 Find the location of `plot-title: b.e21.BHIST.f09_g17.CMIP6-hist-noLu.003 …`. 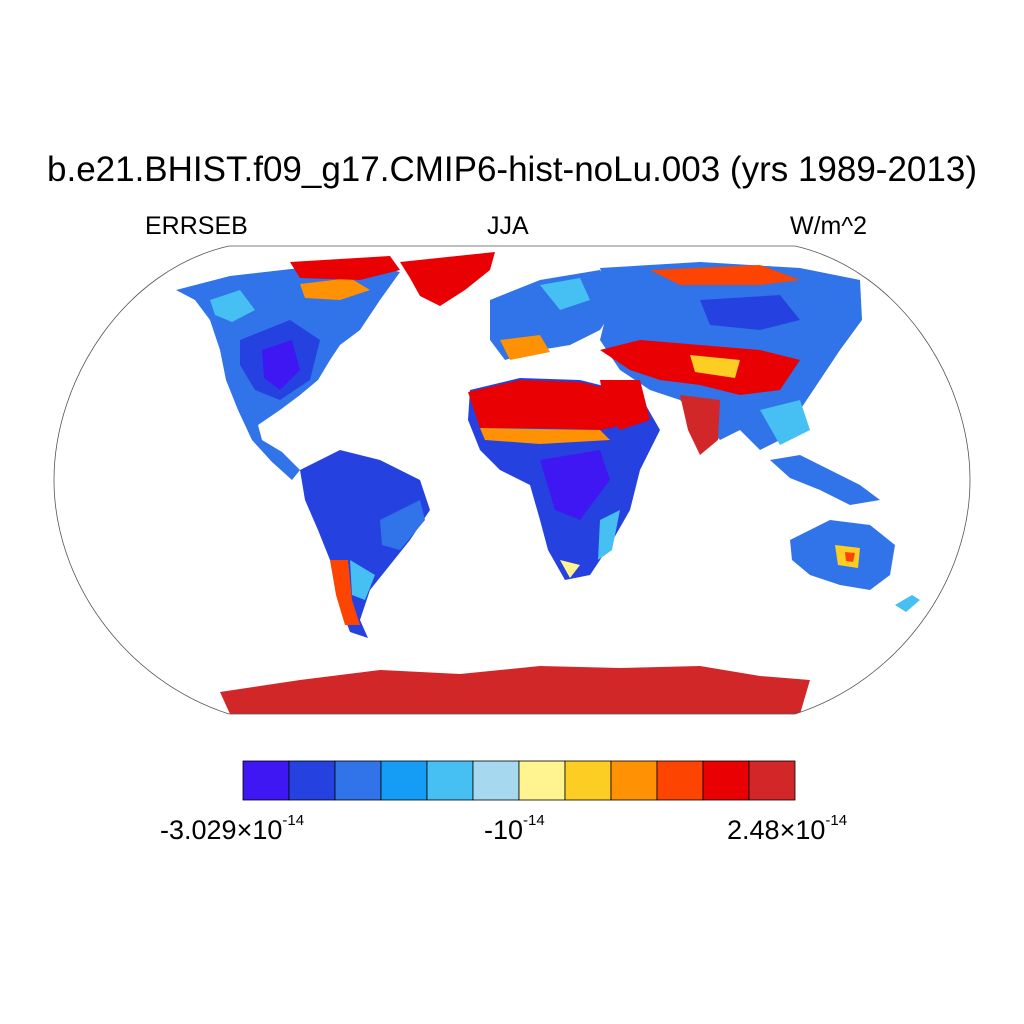

plot-title: b.e21.BHIST.f09_g17.CMIP6-hist-noLu.003 … is located at coordinates (512, 169).